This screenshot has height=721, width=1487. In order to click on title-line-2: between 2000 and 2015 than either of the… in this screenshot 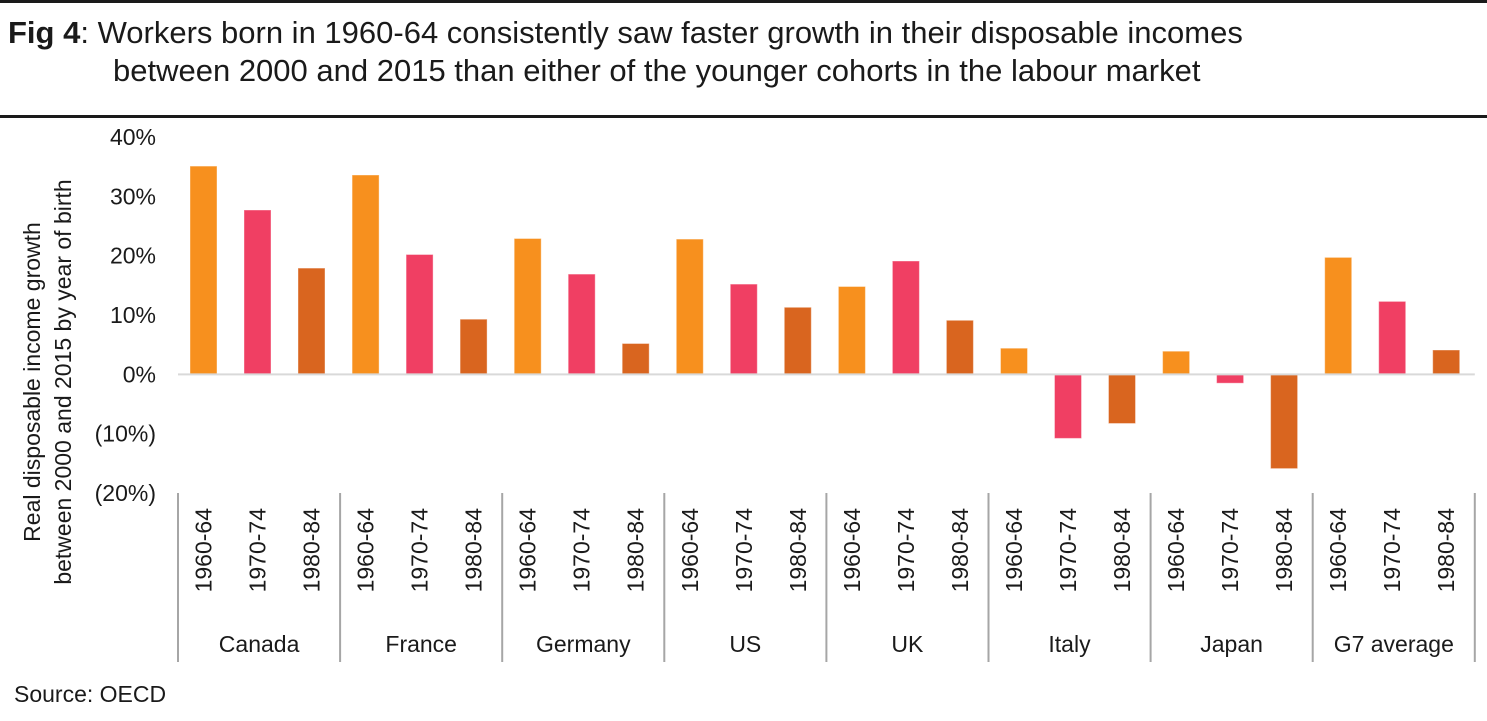, I will do `click(657, 70)`.